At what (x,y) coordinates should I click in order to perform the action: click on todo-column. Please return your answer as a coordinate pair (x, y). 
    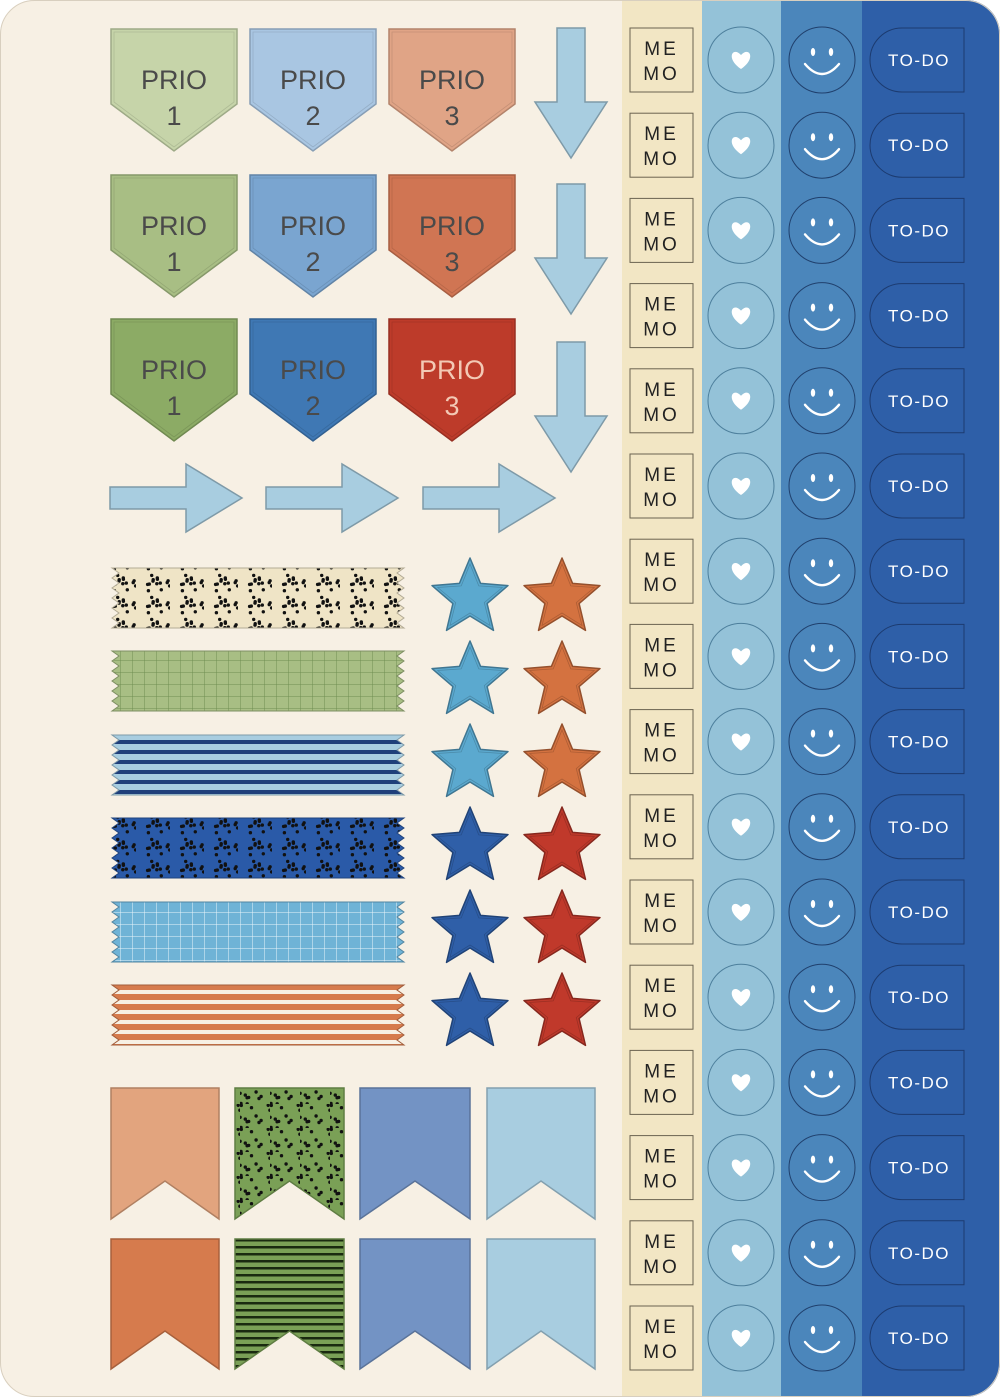
    Looking at the image, I should click on (931, 698).